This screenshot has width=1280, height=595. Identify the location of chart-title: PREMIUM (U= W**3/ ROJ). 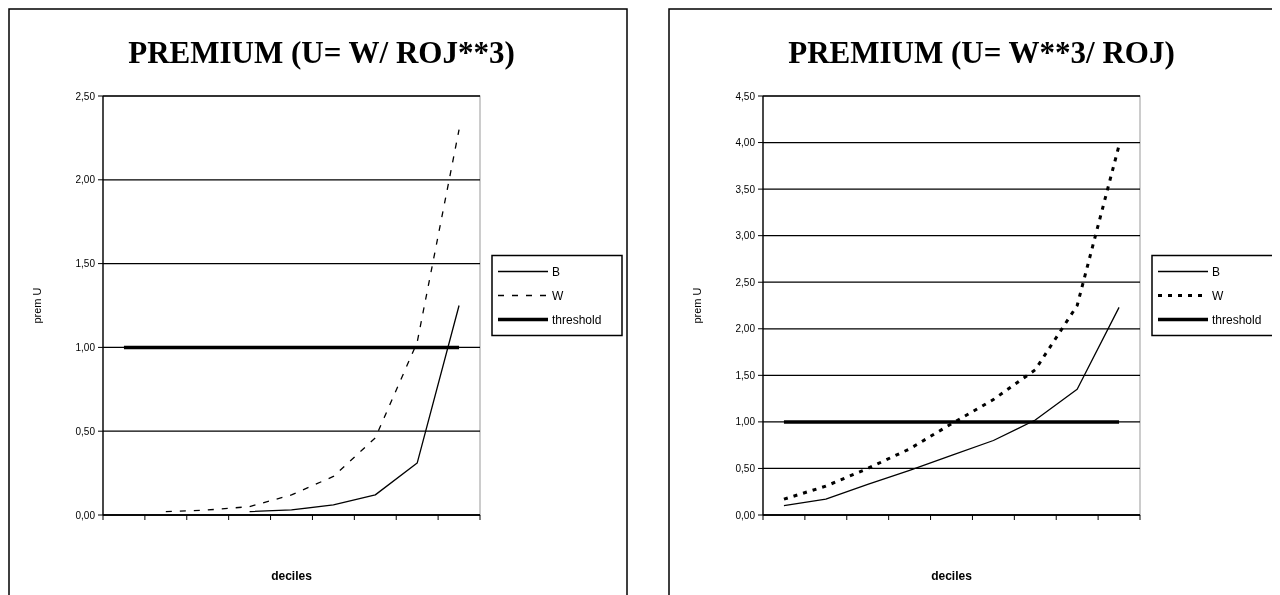
(981, 52).